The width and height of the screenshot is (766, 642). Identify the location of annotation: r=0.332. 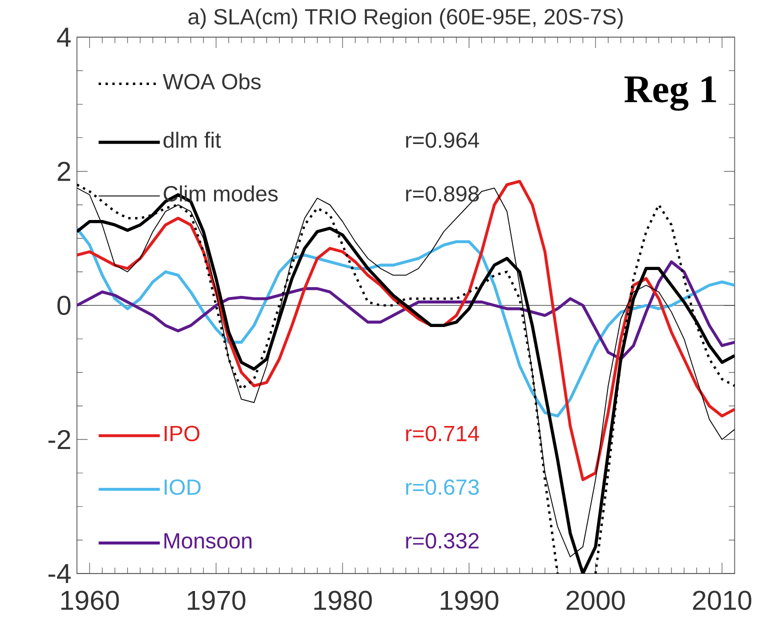
(442, 540).